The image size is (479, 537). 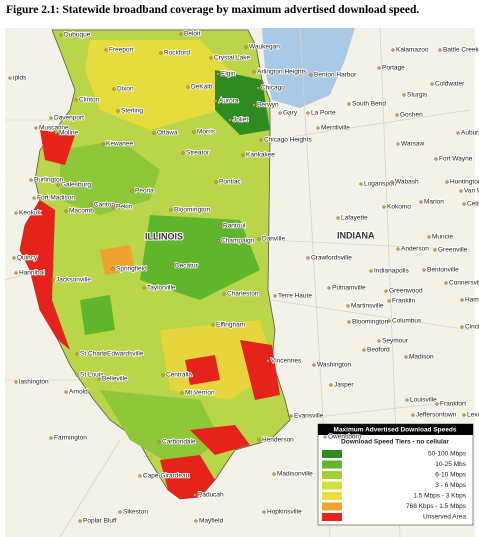 What do you see at coordinates (395, 474) in the screenshot?
I see `legend-box` at bounding box center [395, 474].